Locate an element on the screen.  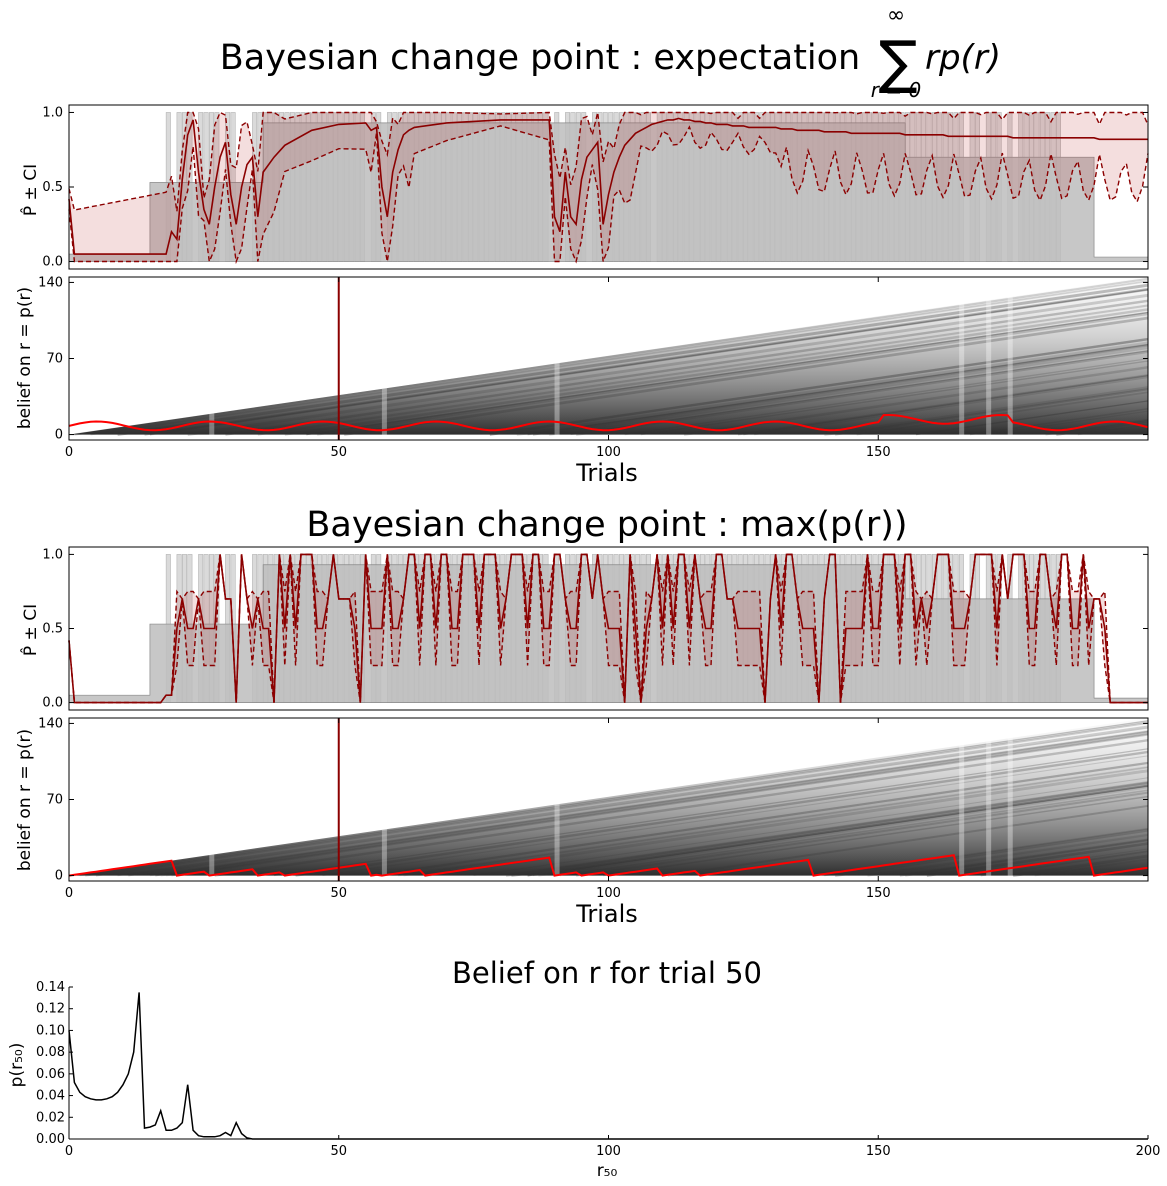
ylabel-p-r50: p(r₅₀) is located at coordinates (17, 1065).